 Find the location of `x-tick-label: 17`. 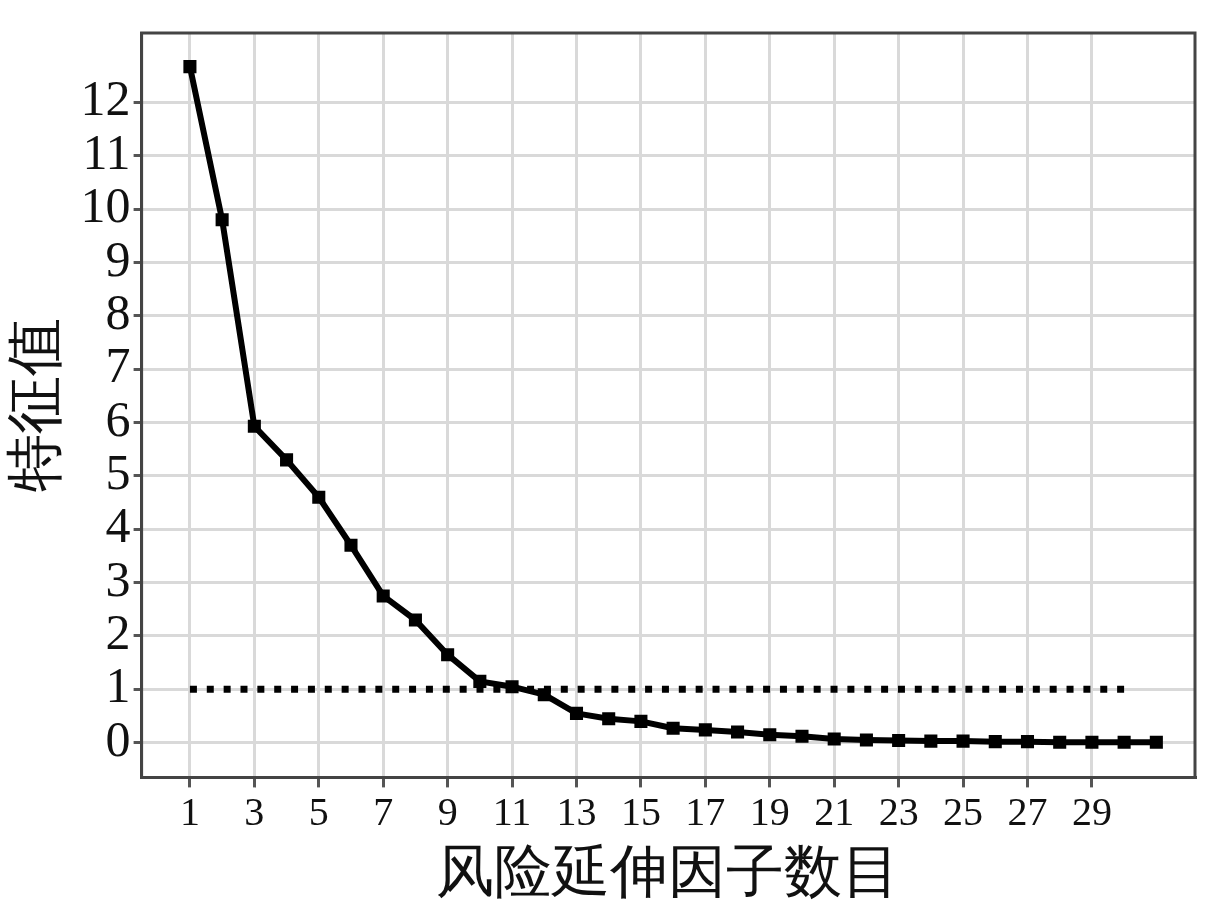

x-tick-label: 17 is located at coordinates (705, 811).